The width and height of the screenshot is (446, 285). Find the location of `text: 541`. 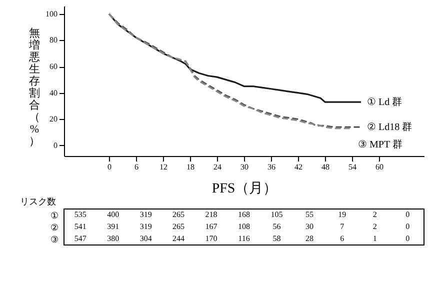

text: 541 is located at coordinates (80, 226).